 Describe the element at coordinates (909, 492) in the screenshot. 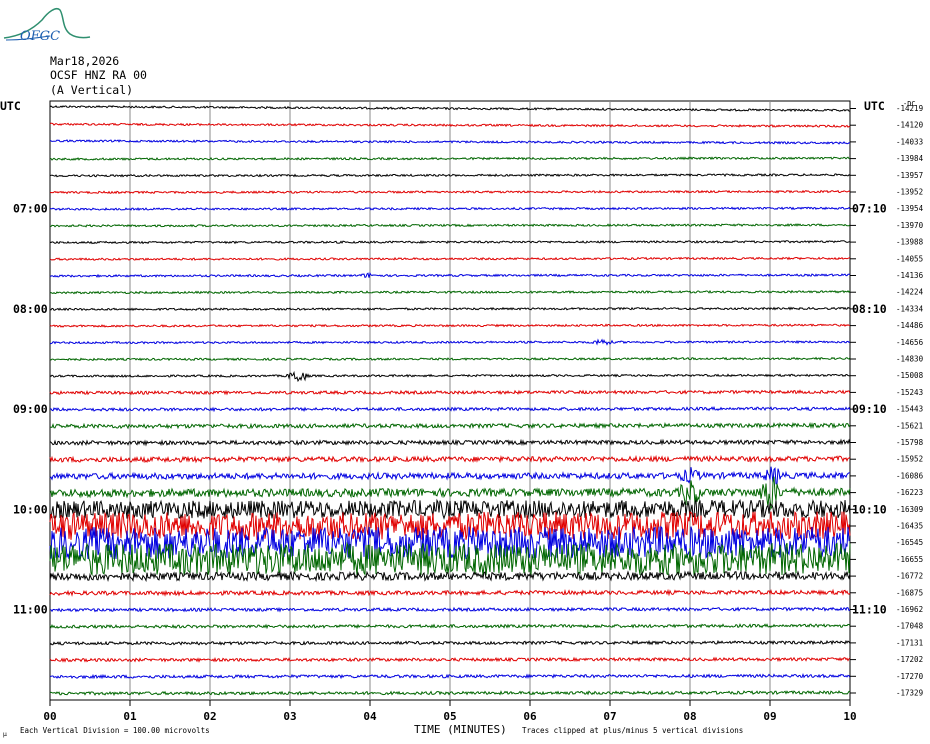

I see `dc-offset-label: -16223` at that location.